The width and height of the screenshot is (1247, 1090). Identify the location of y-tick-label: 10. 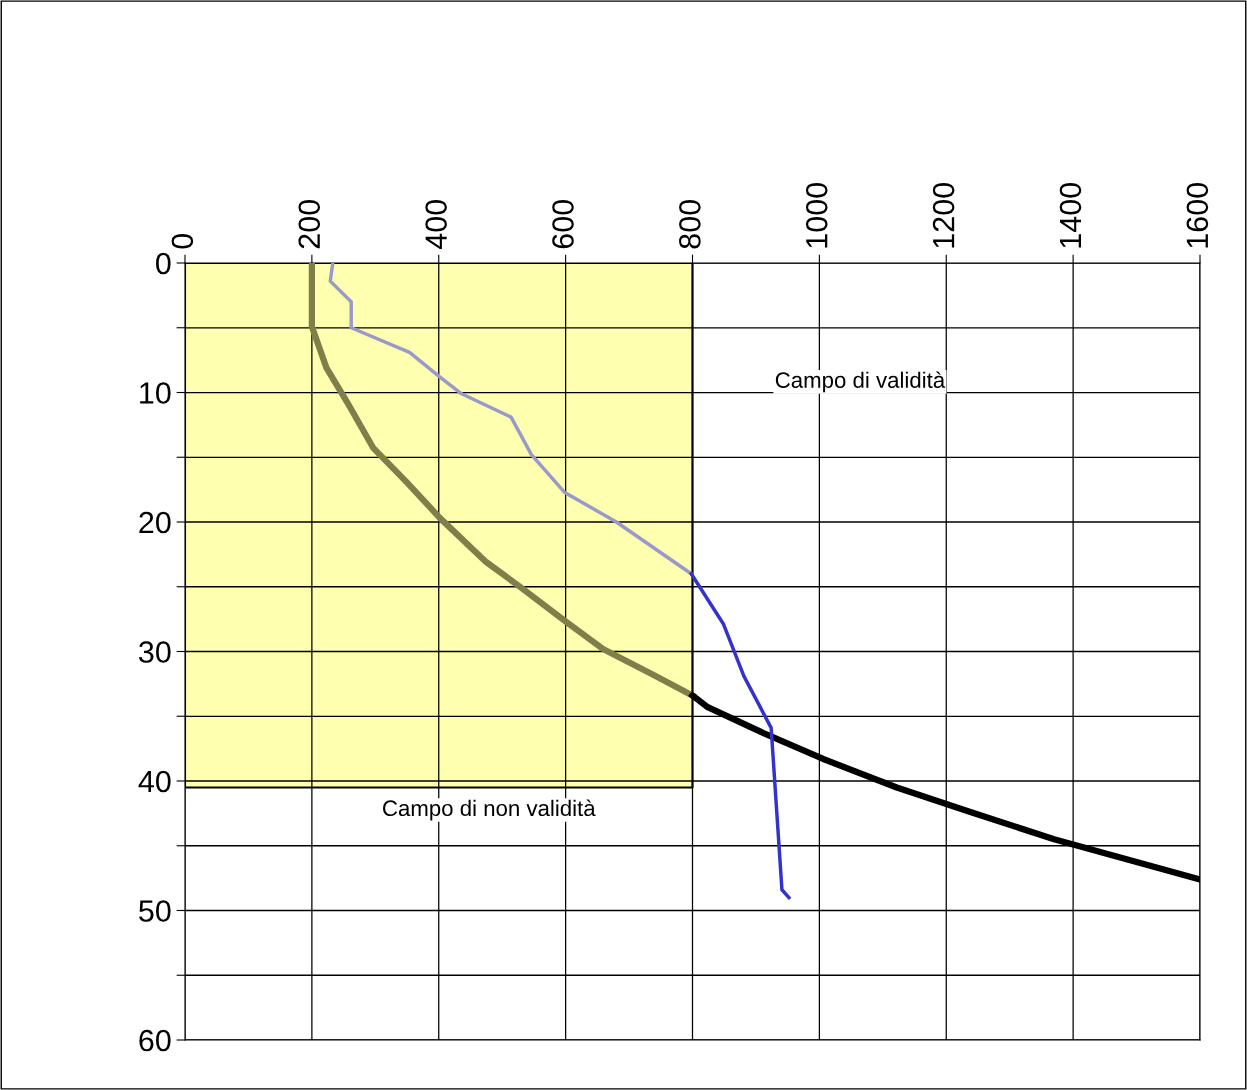
(155, 393).